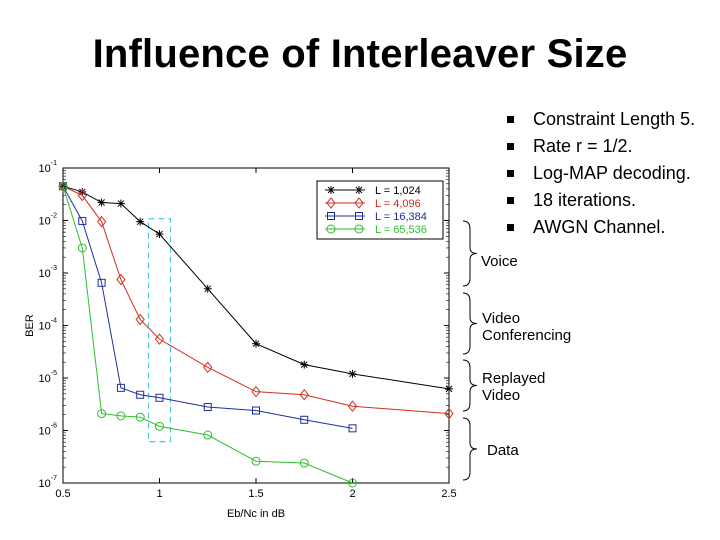 This screenshot has width=720, height=540. Describe the element at coordinates (527, 327) in the screenshot. I see `annotation-video-conferencing: Video Conferencing` at that location.